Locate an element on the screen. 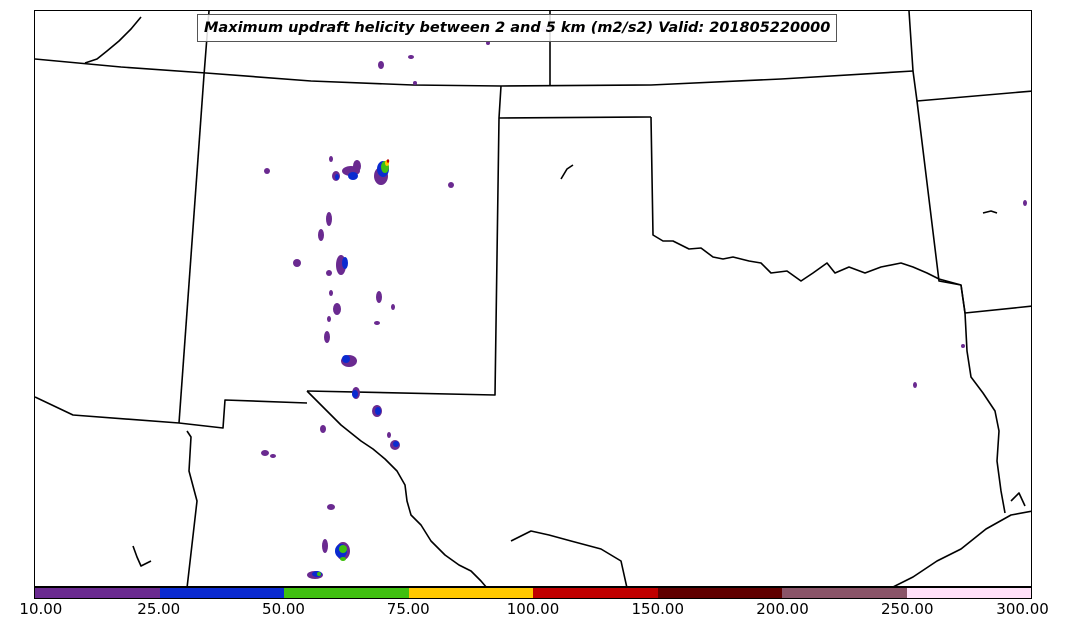 The height and width of the screenshot is (633, 1070). colorbar-tick-label: 300.00 is located at coordinates (1022, 609).